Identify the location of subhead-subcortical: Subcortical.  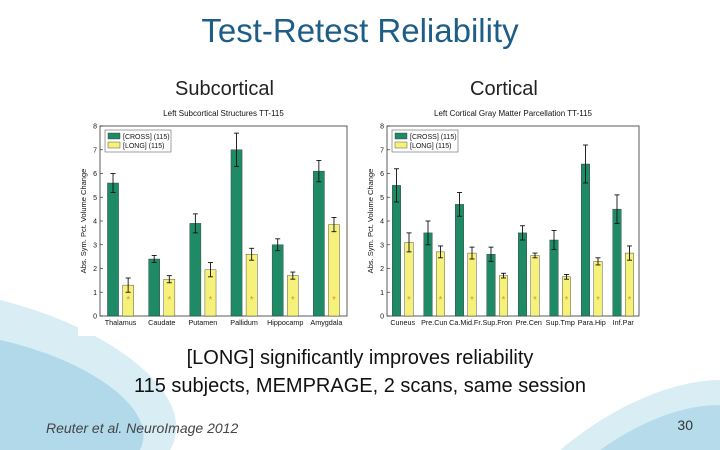
(224, 89).